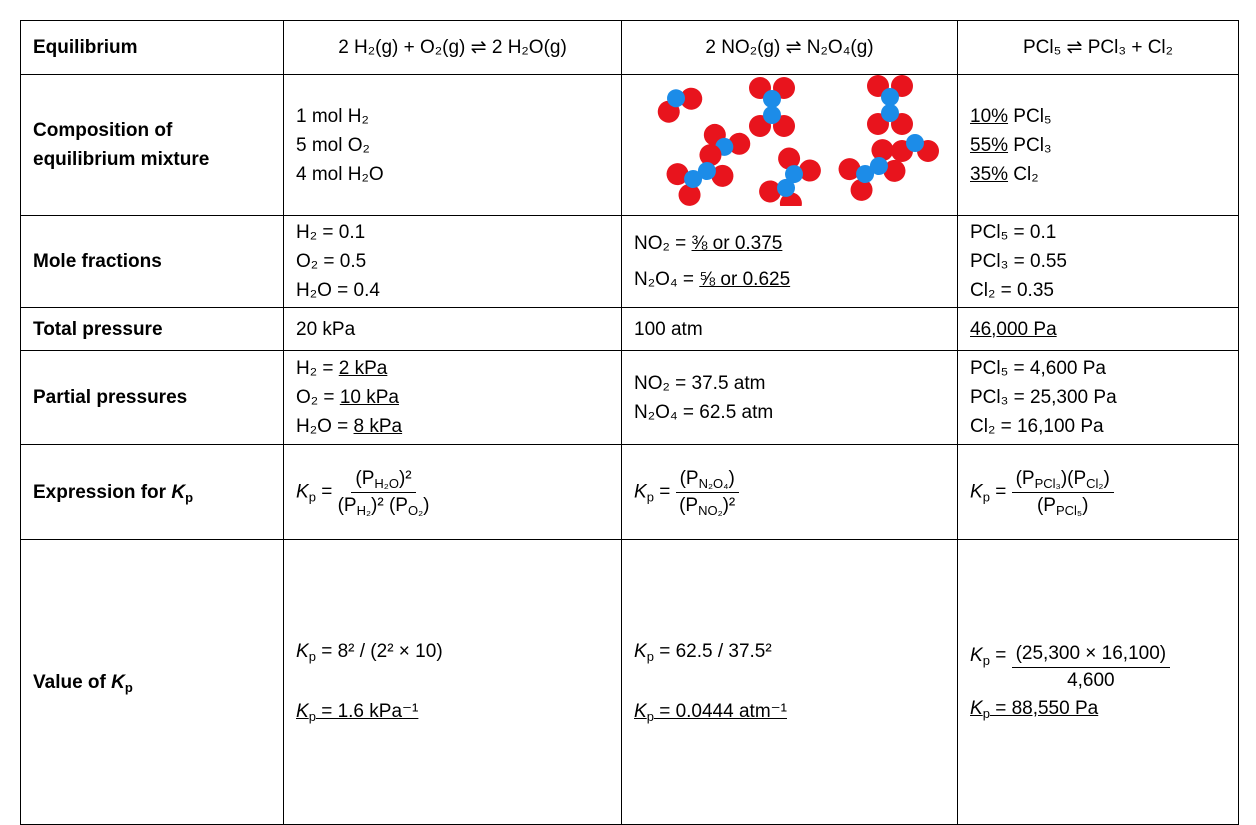 The height and width of the screenshot is (825, 1256). I want to click on text: H₂, so click(364, 510).